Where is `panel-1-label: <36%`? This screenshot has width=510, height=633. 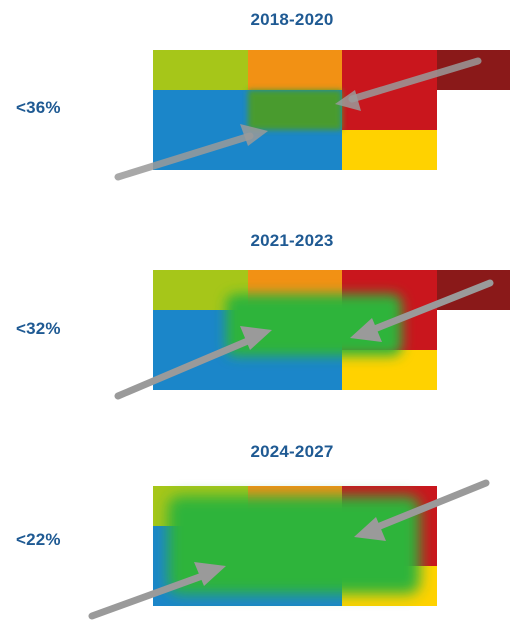
panel-1-label: <36% is located at coordinates (38, 107).